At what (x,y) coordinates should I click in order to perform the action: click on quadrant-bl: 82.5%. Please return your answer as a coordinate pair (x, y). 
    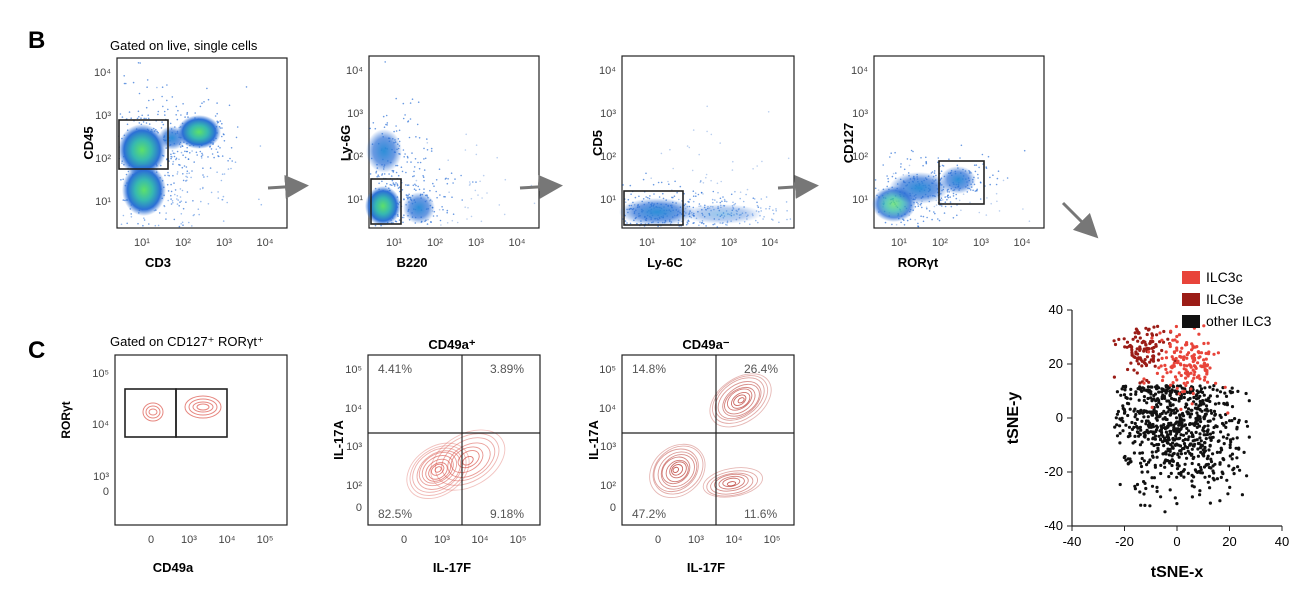
    Looking at the image, I should click on (395, 514).